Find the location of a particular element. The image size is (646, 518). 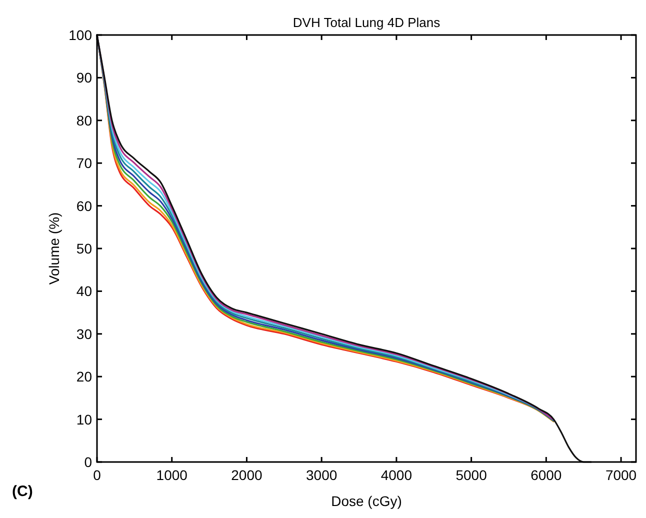

y-tick-label: 30 is located at coordinates (84, 334).